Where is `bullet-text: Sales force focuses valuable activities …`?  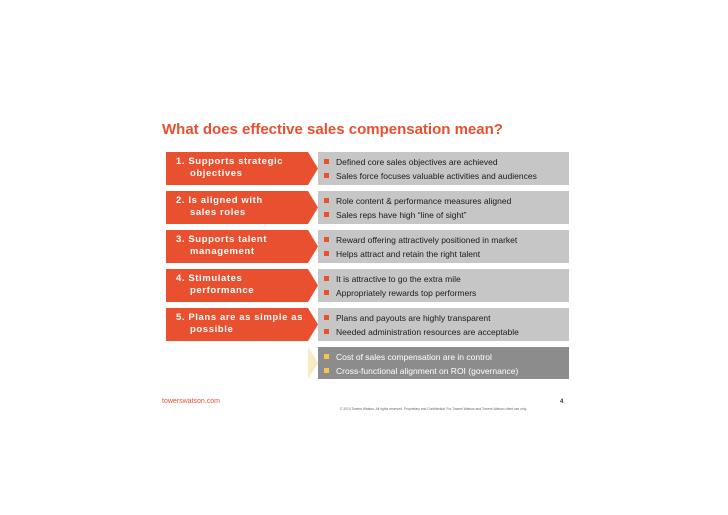
bullet-text: Sales force focuses valuable activities … is located at coordinates (436, 175).